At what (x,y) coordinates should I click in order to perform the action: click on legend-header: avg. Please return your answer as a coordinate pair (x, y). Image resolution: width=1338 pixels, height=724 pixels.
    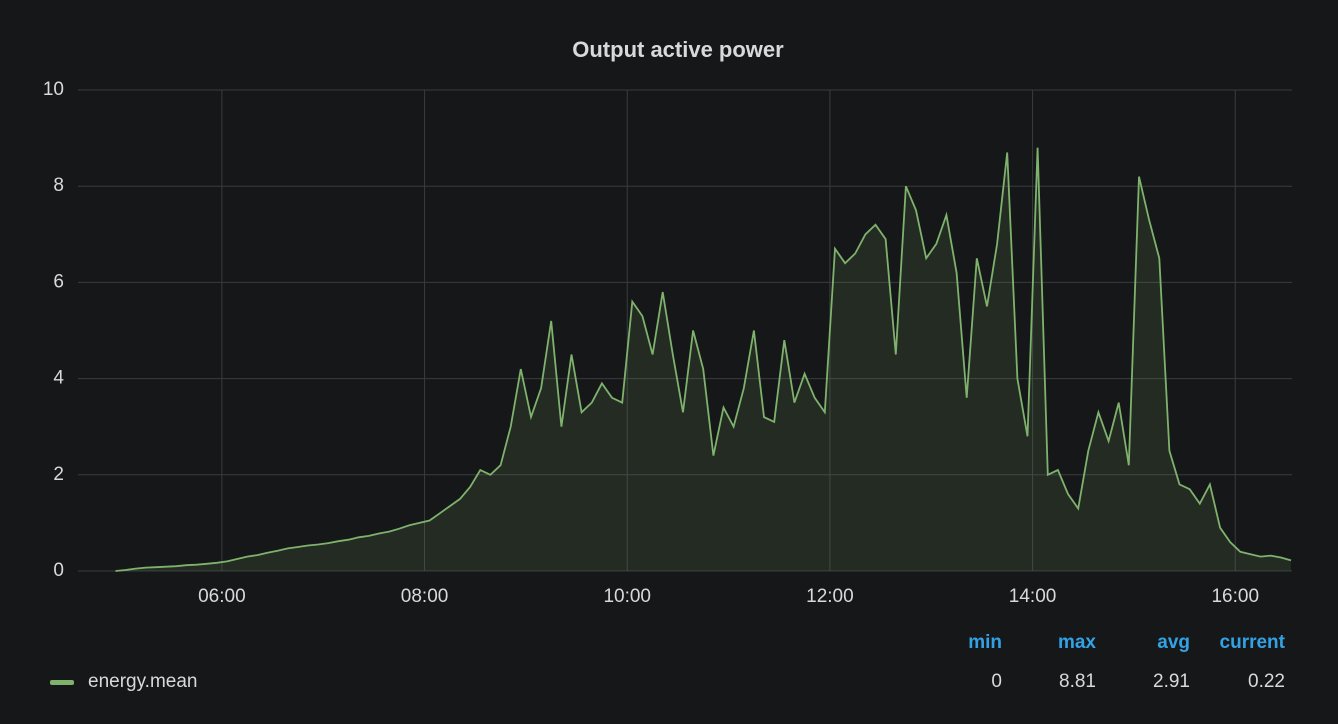
    Looking at the image, I should click on (1173, 642).